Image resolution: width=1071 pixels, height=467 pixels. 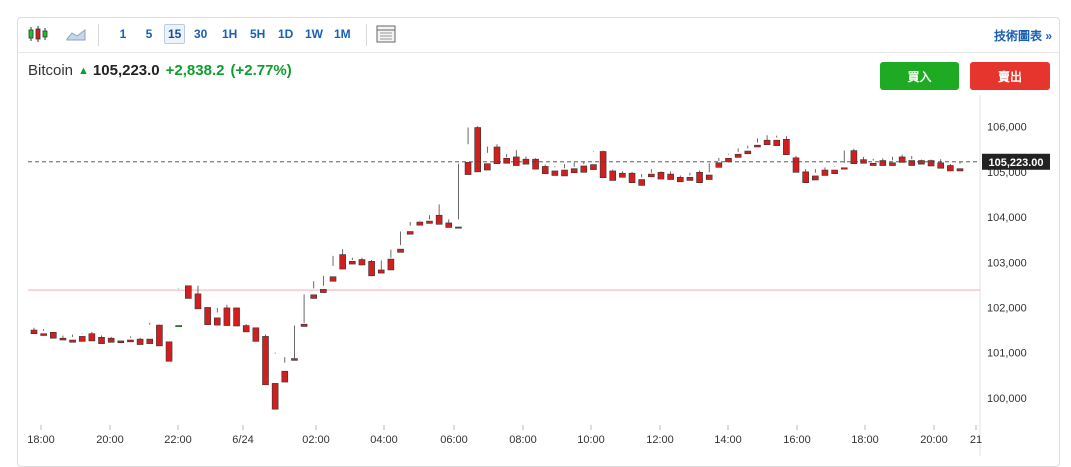 I want to click on x-tick-label: 6/24, so click(x=242, y=440).